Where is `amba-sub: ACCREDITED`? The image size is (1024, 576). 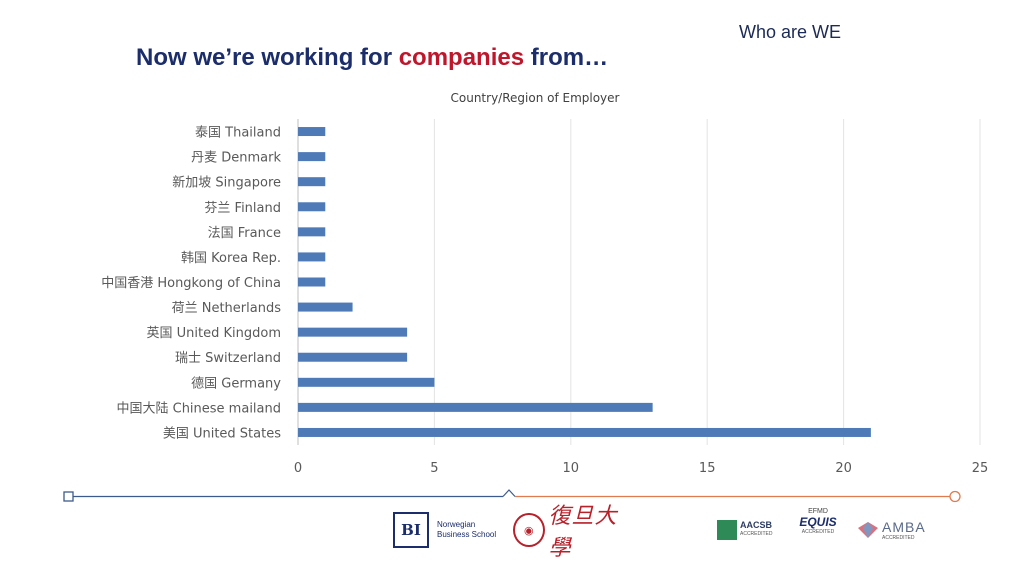
amba-sub: ACCREDITED is located at coordinates (898, 538).